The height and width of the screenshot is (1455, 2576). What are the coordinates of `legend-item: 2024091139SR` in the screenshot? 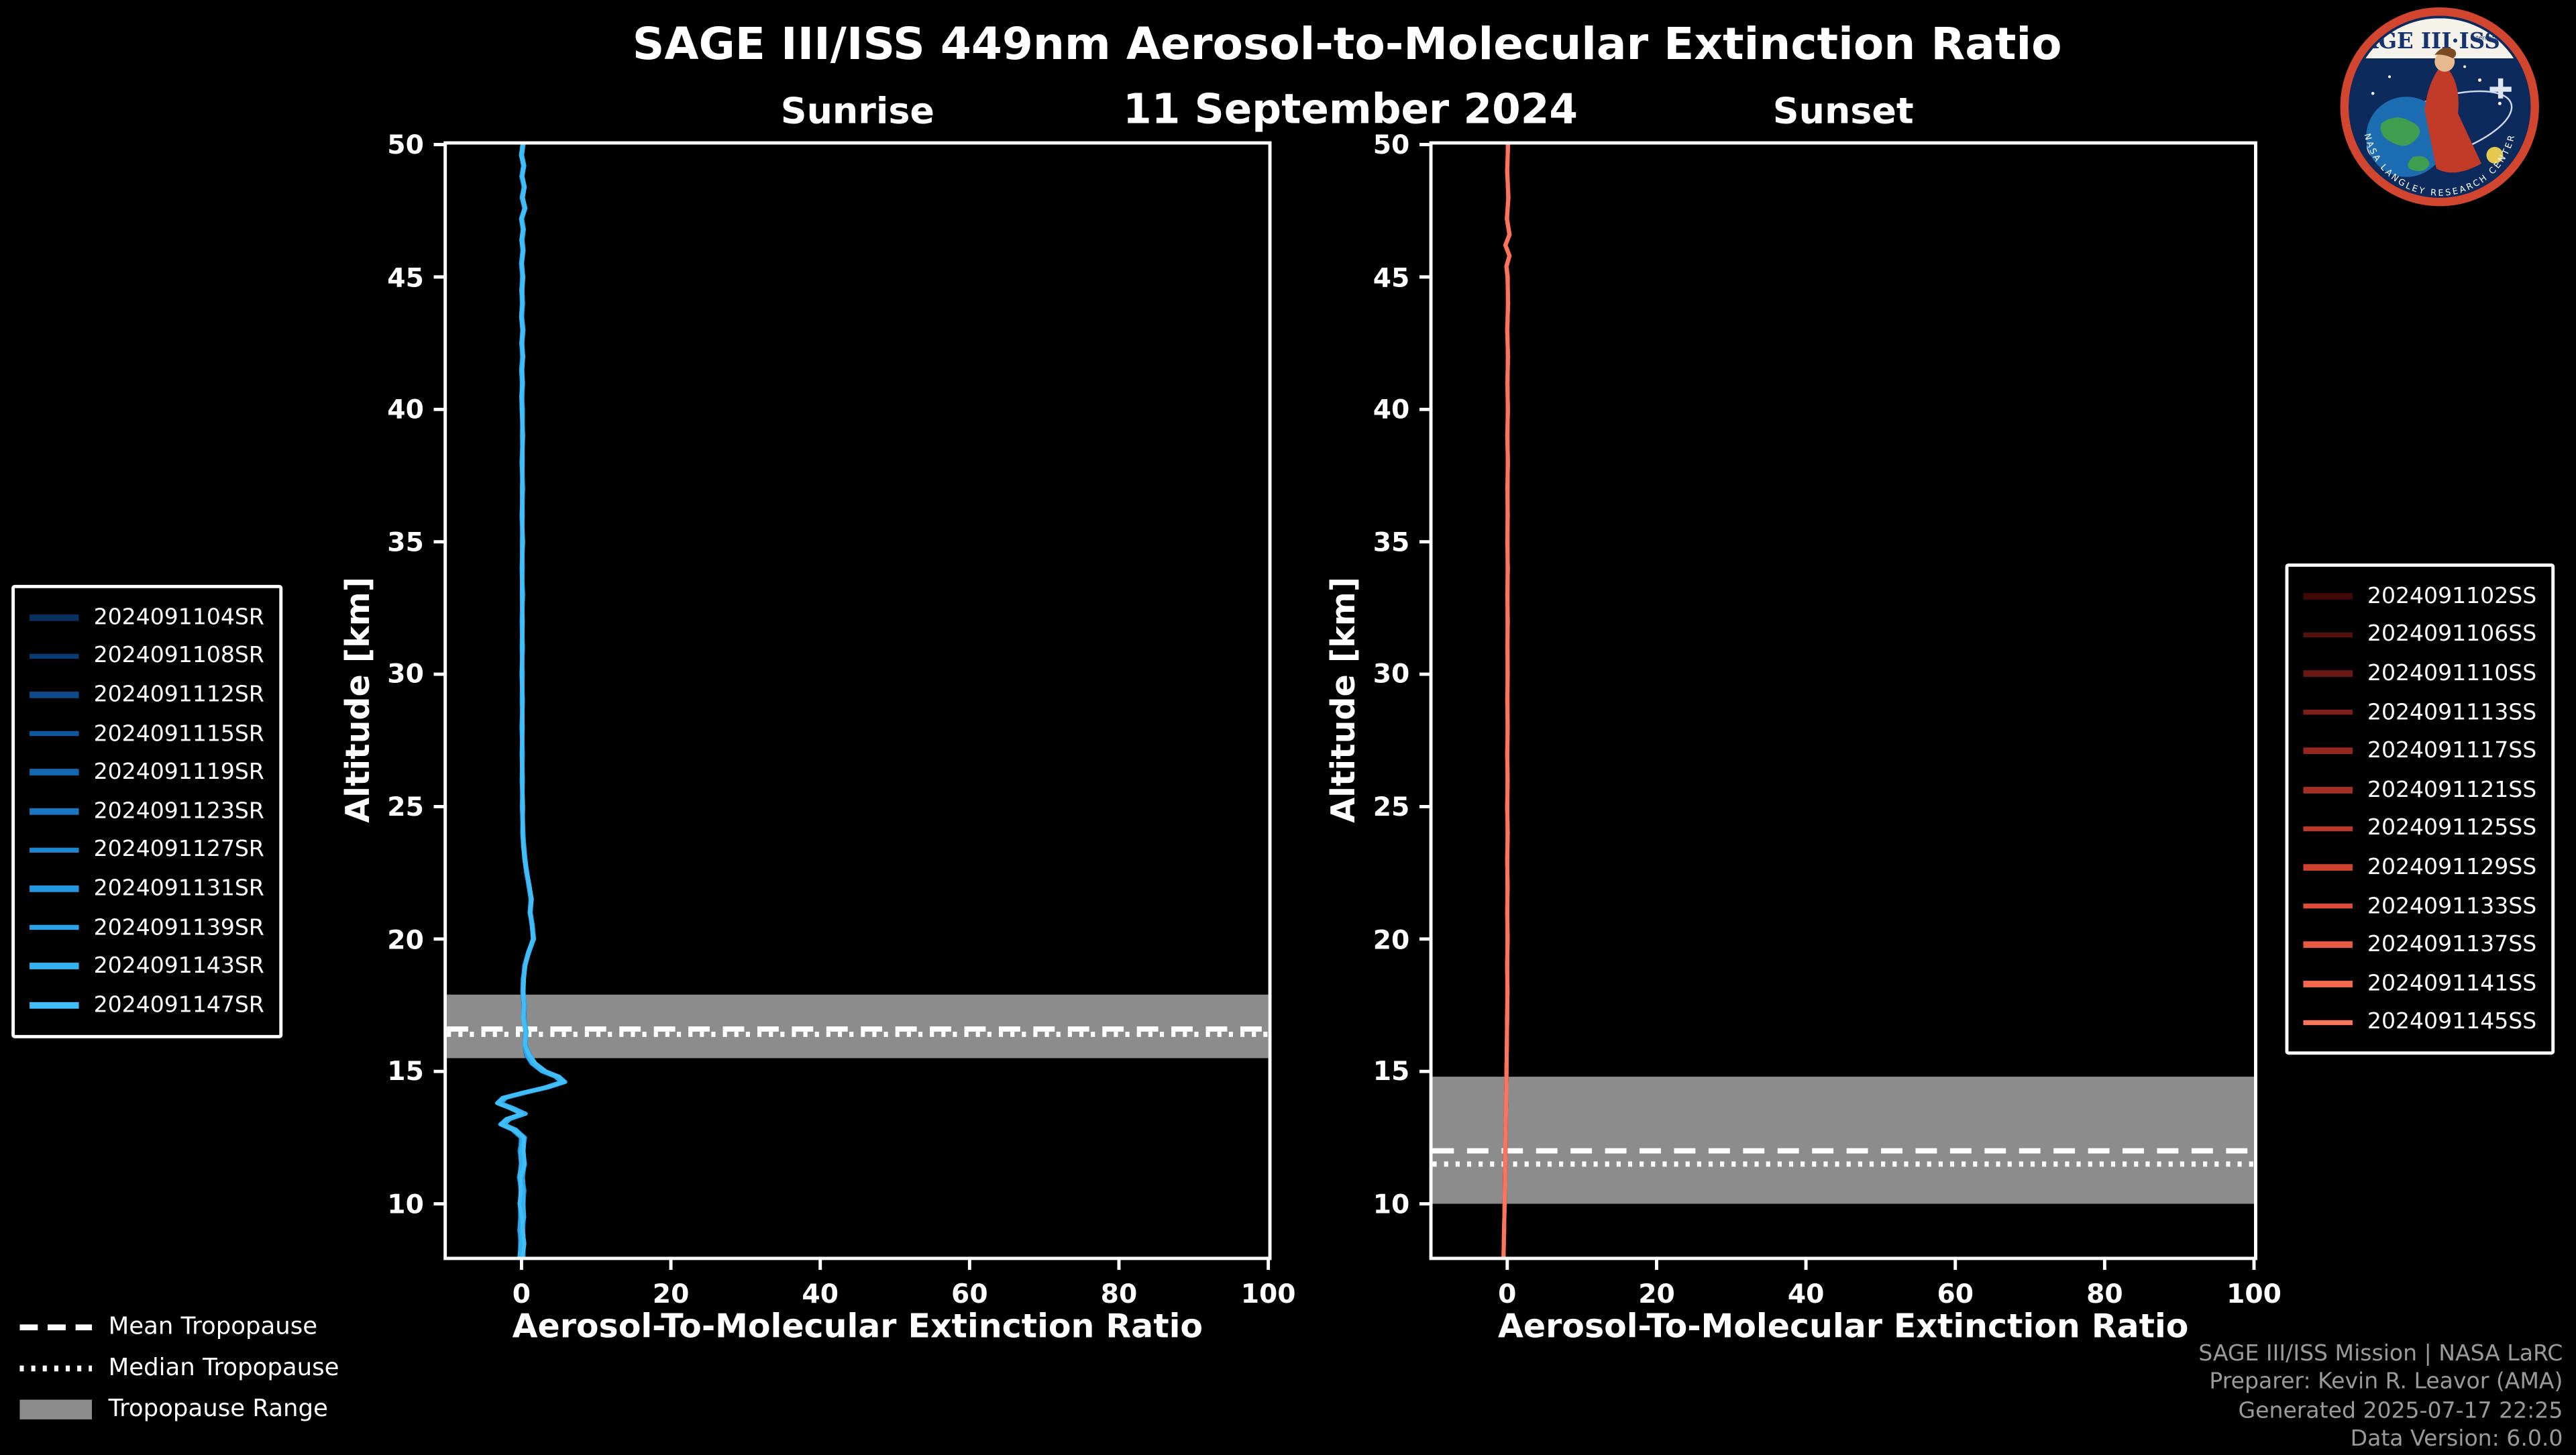 It's located at (147, 927).